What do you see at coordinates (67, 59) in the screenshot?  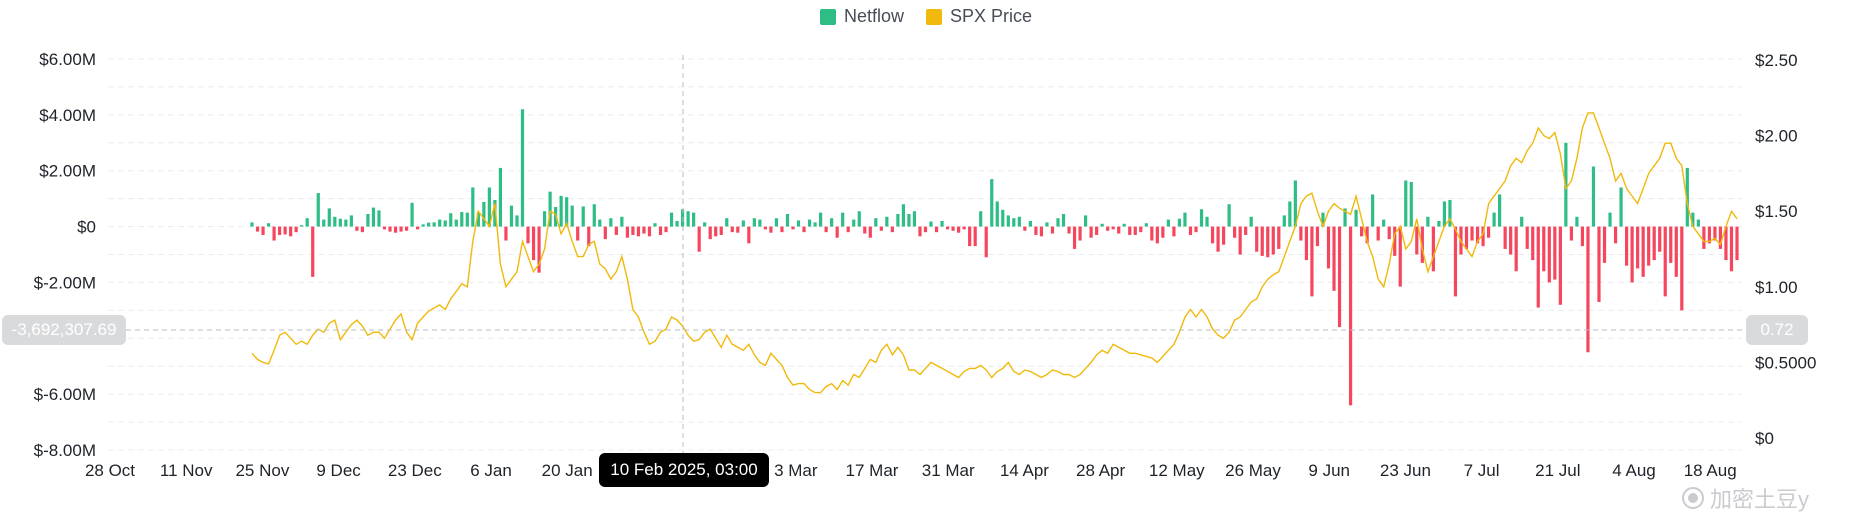 I see `left-axis-tick-label: $6.00M` at bounding box center [67, 59].